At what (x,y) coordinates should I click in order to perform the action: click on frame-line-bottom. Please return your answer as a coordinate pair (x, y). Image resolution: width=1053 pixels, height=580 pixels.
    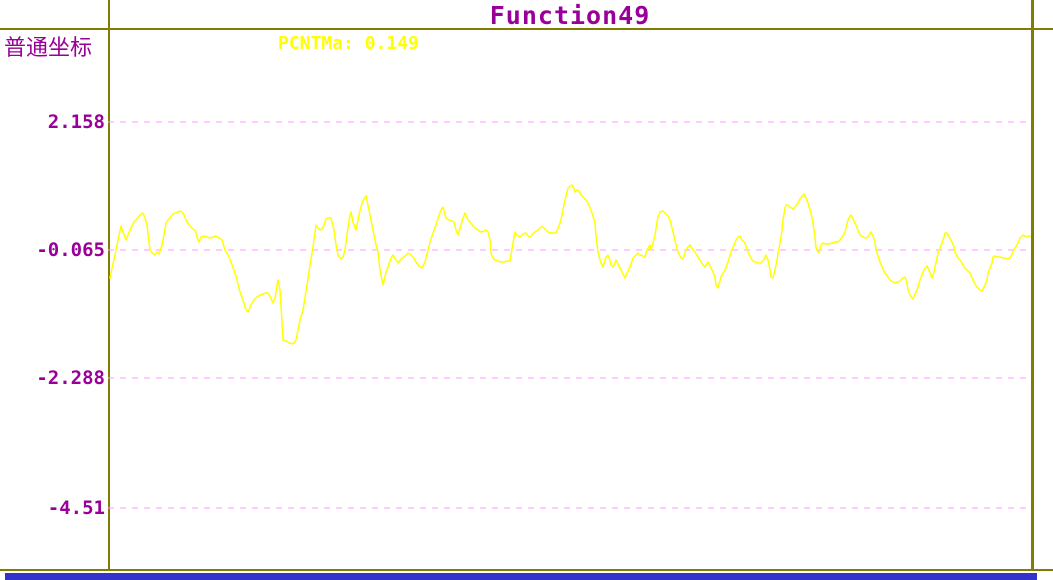
    Looking at the image, I should click on (526, 570).